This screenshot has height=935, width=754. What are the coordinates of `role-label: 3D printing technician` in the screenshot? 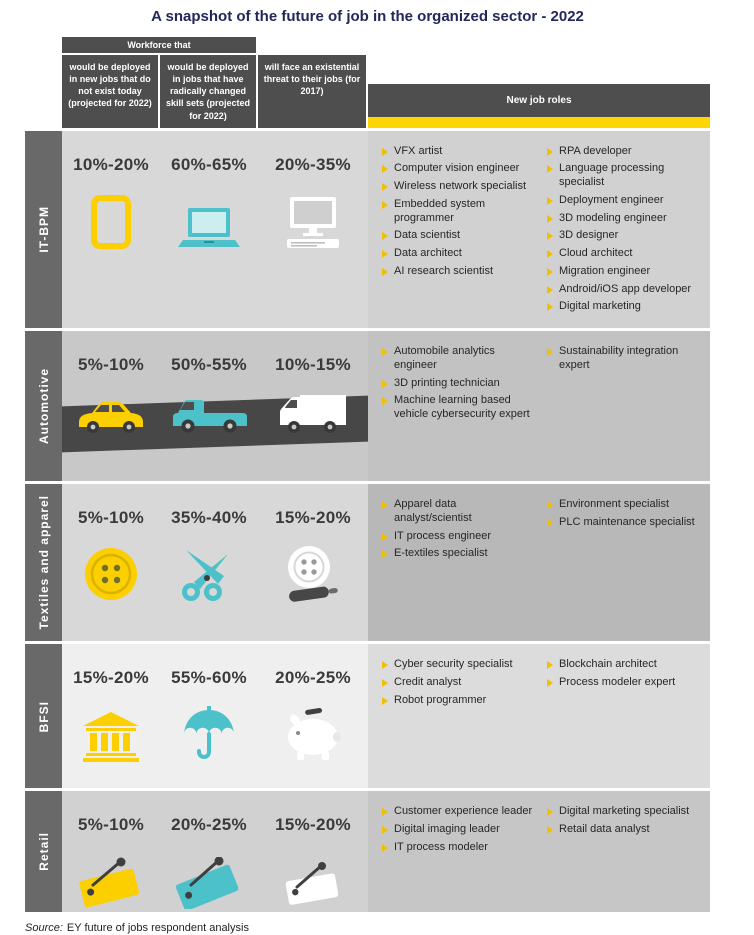 It's located at (447, 382).